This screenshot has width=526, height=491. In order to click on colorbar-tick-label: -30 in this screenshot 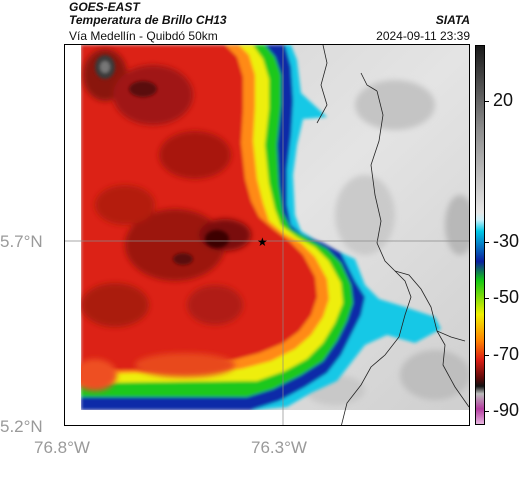, I will do `click(506, 241)`.